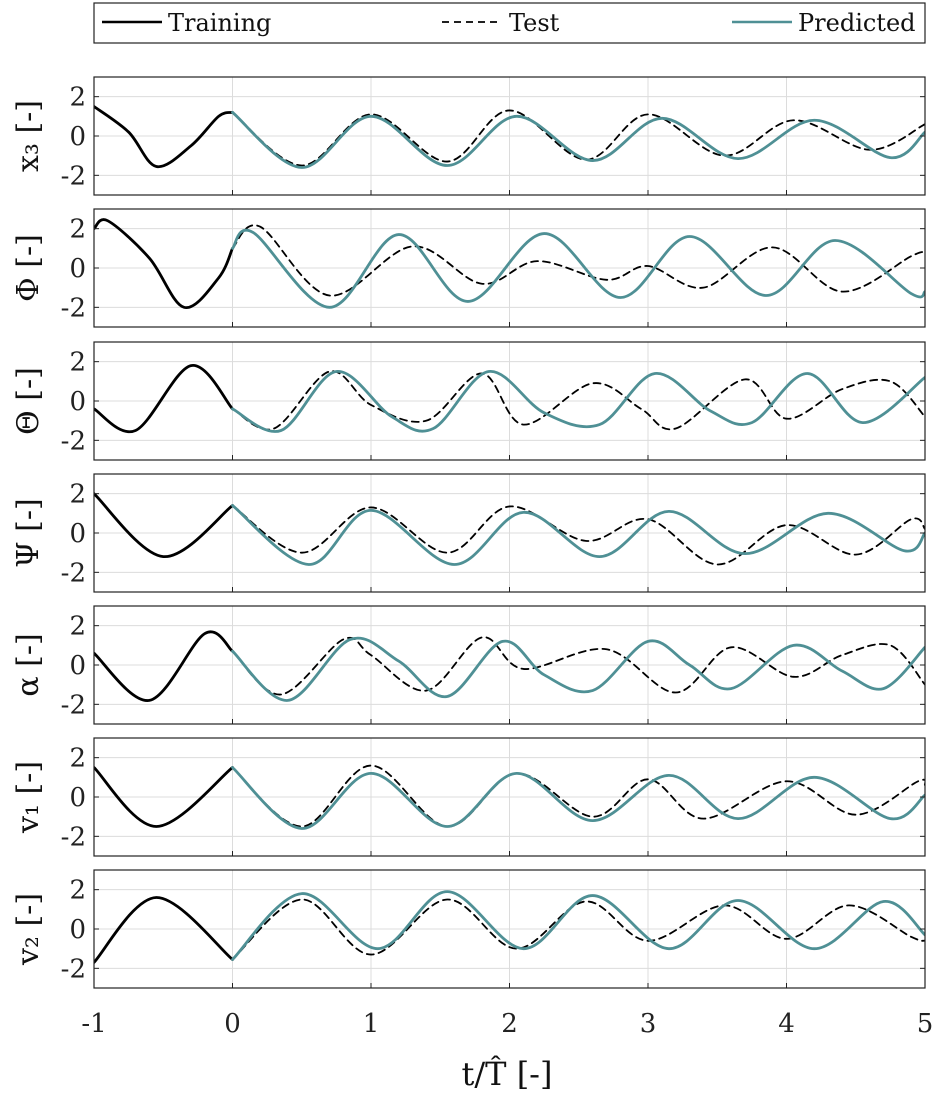 The height and width of the screenshot is (1101, 937). What do you see at coordinates (232, 1024) in the screenshot?
I see `x-tick-label: 0` at bounding box center [232, 1024].